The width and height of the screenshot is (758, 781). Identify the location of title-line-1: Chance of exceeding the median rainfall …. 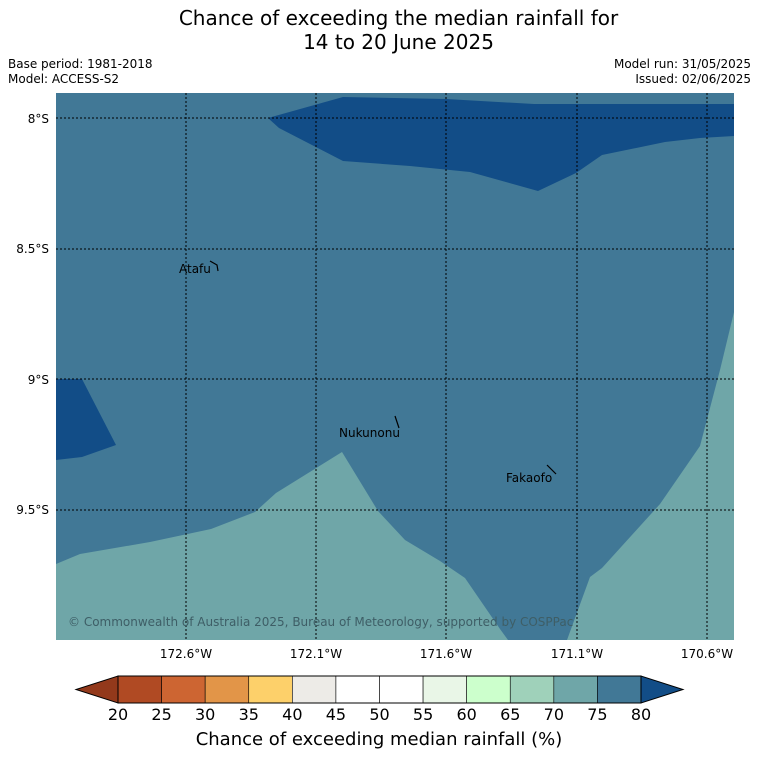
(398, 18).